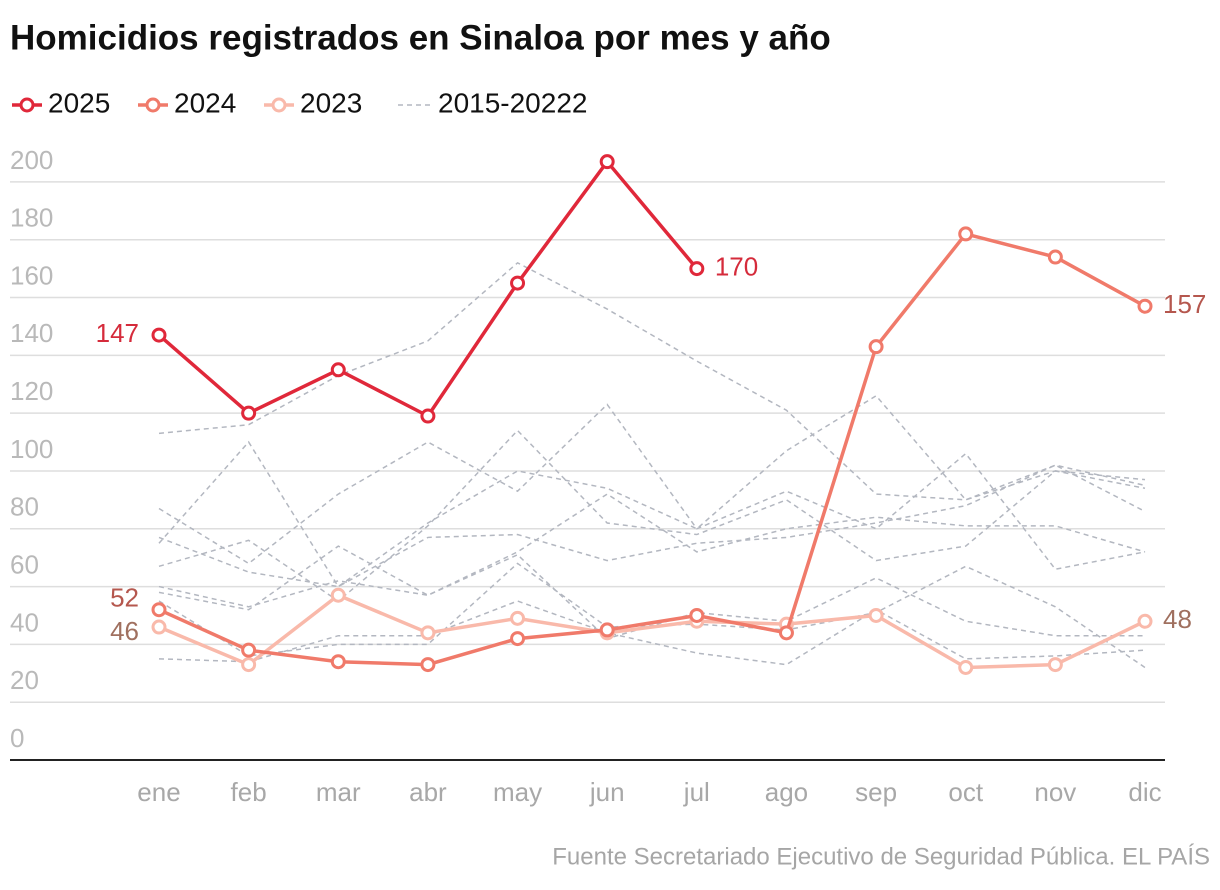  Describe the element at coordinates (736, 266) in the screenshot. I see `value-label: 170` at that location.